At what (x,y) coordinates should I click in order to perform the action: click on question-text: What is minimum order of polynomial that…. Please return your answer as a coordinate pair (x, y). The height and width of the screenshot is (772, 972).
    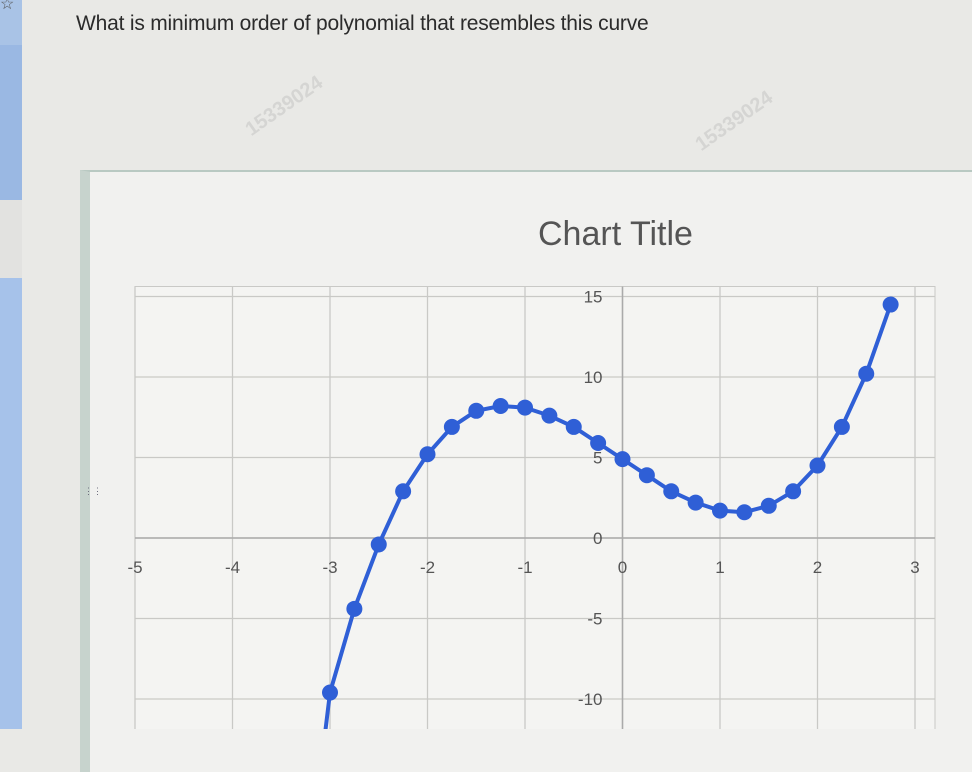
    Looking at the image, I should click on (362, 23).